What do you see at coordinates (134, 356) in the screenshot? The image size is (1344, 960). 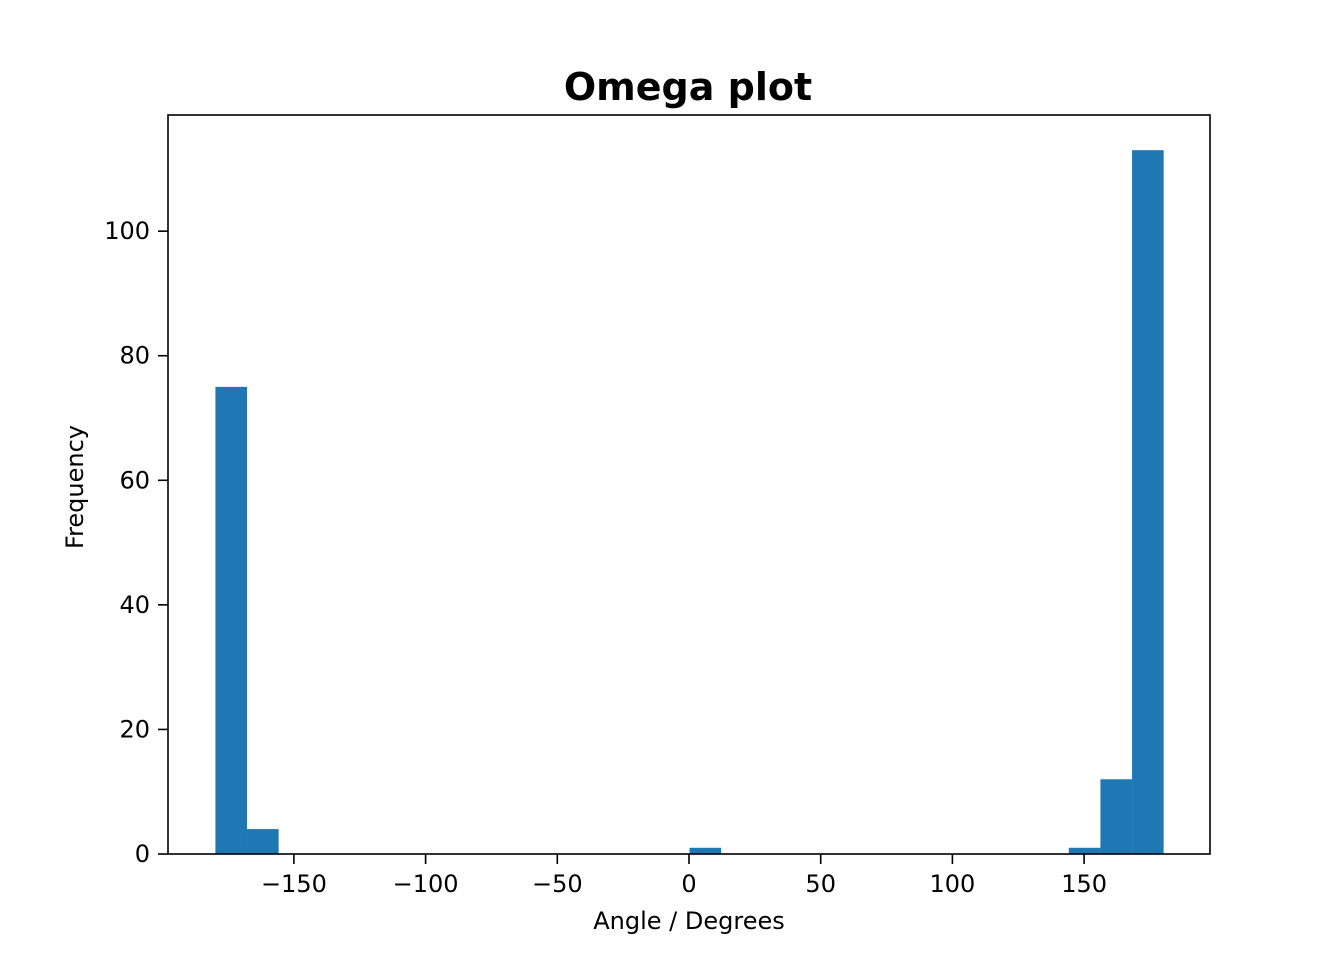 I see `y-tick-label: 80` at bounding box center [134, 356].